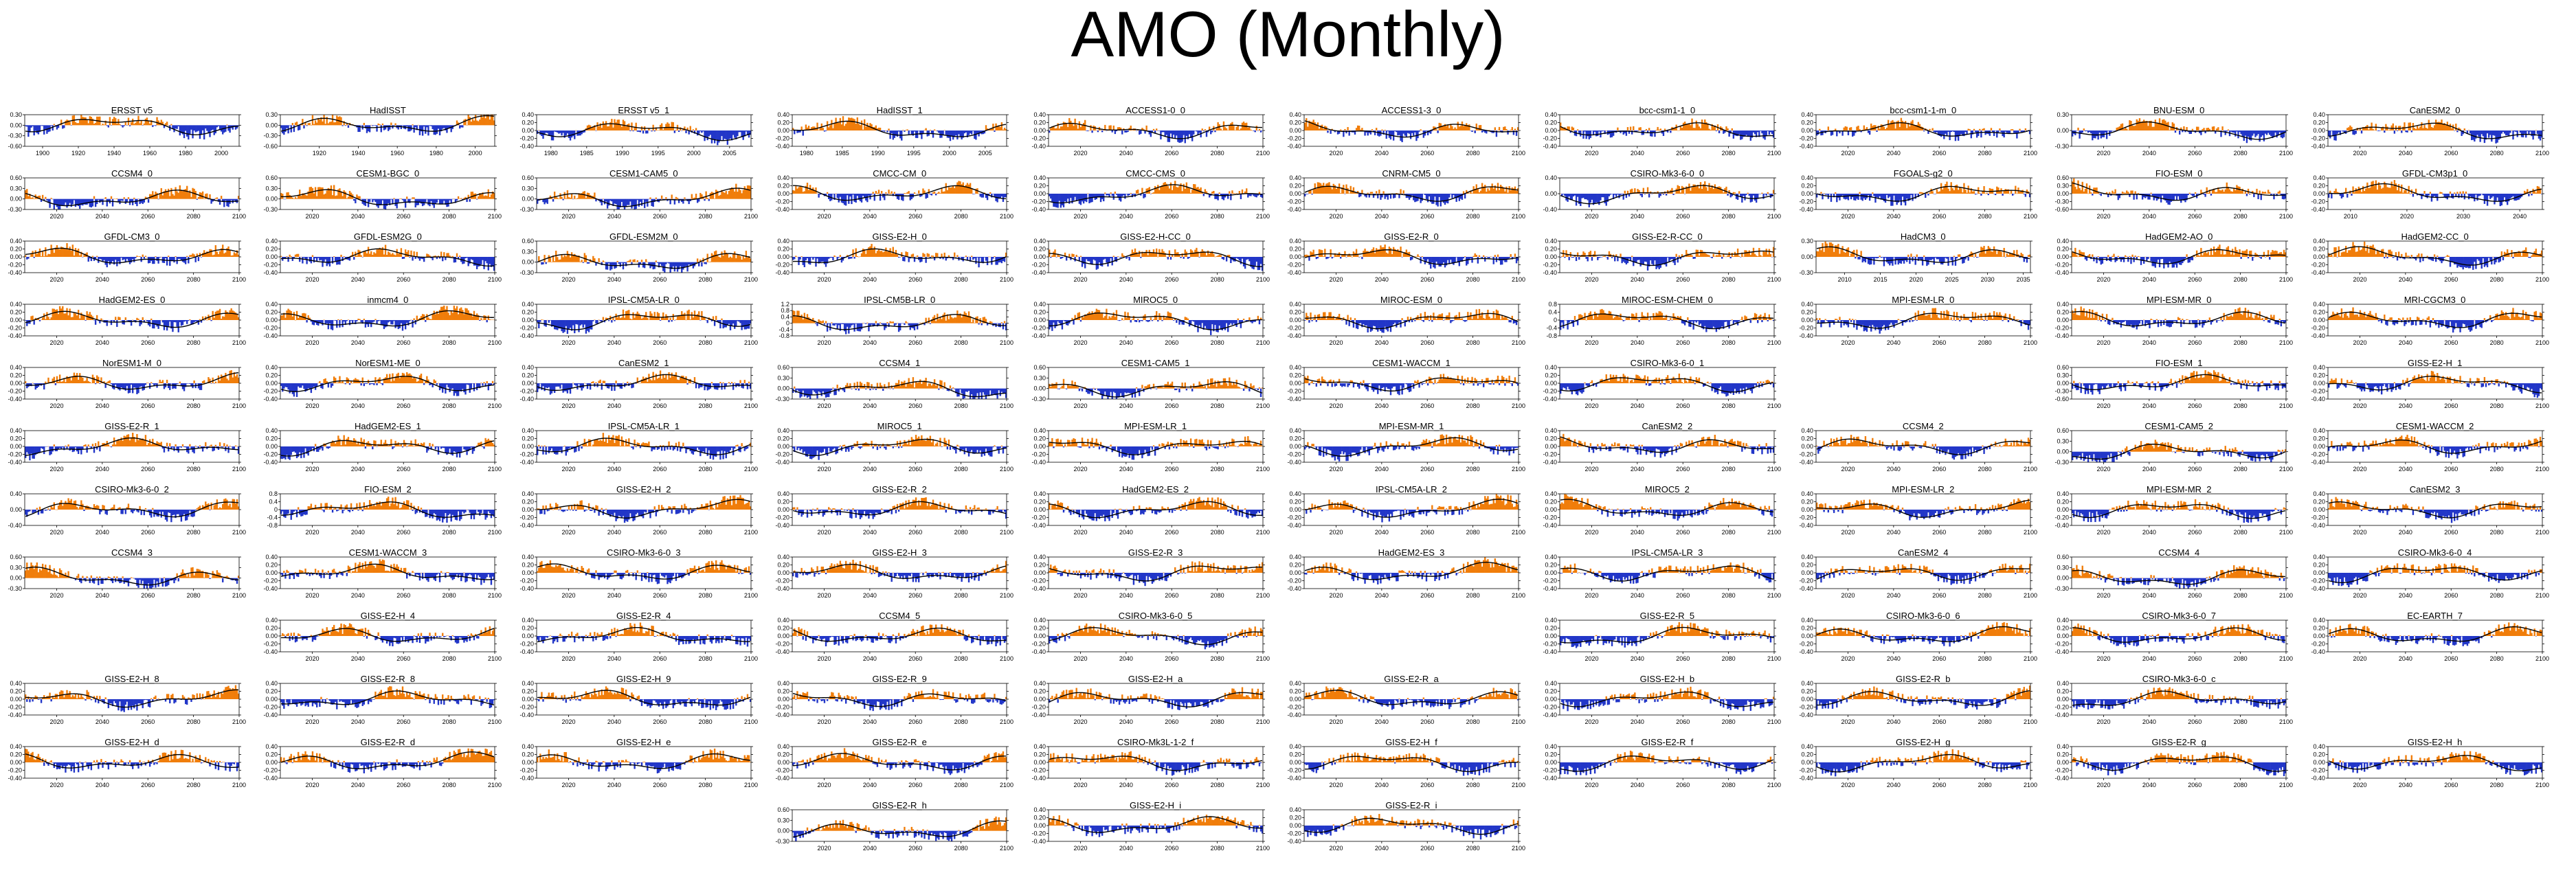 This screenshot has width=2576, height=886. What do you see at coordinates (132, 130) in the screenshot?
I see `plot-frame` at bounding box center [132, 130].